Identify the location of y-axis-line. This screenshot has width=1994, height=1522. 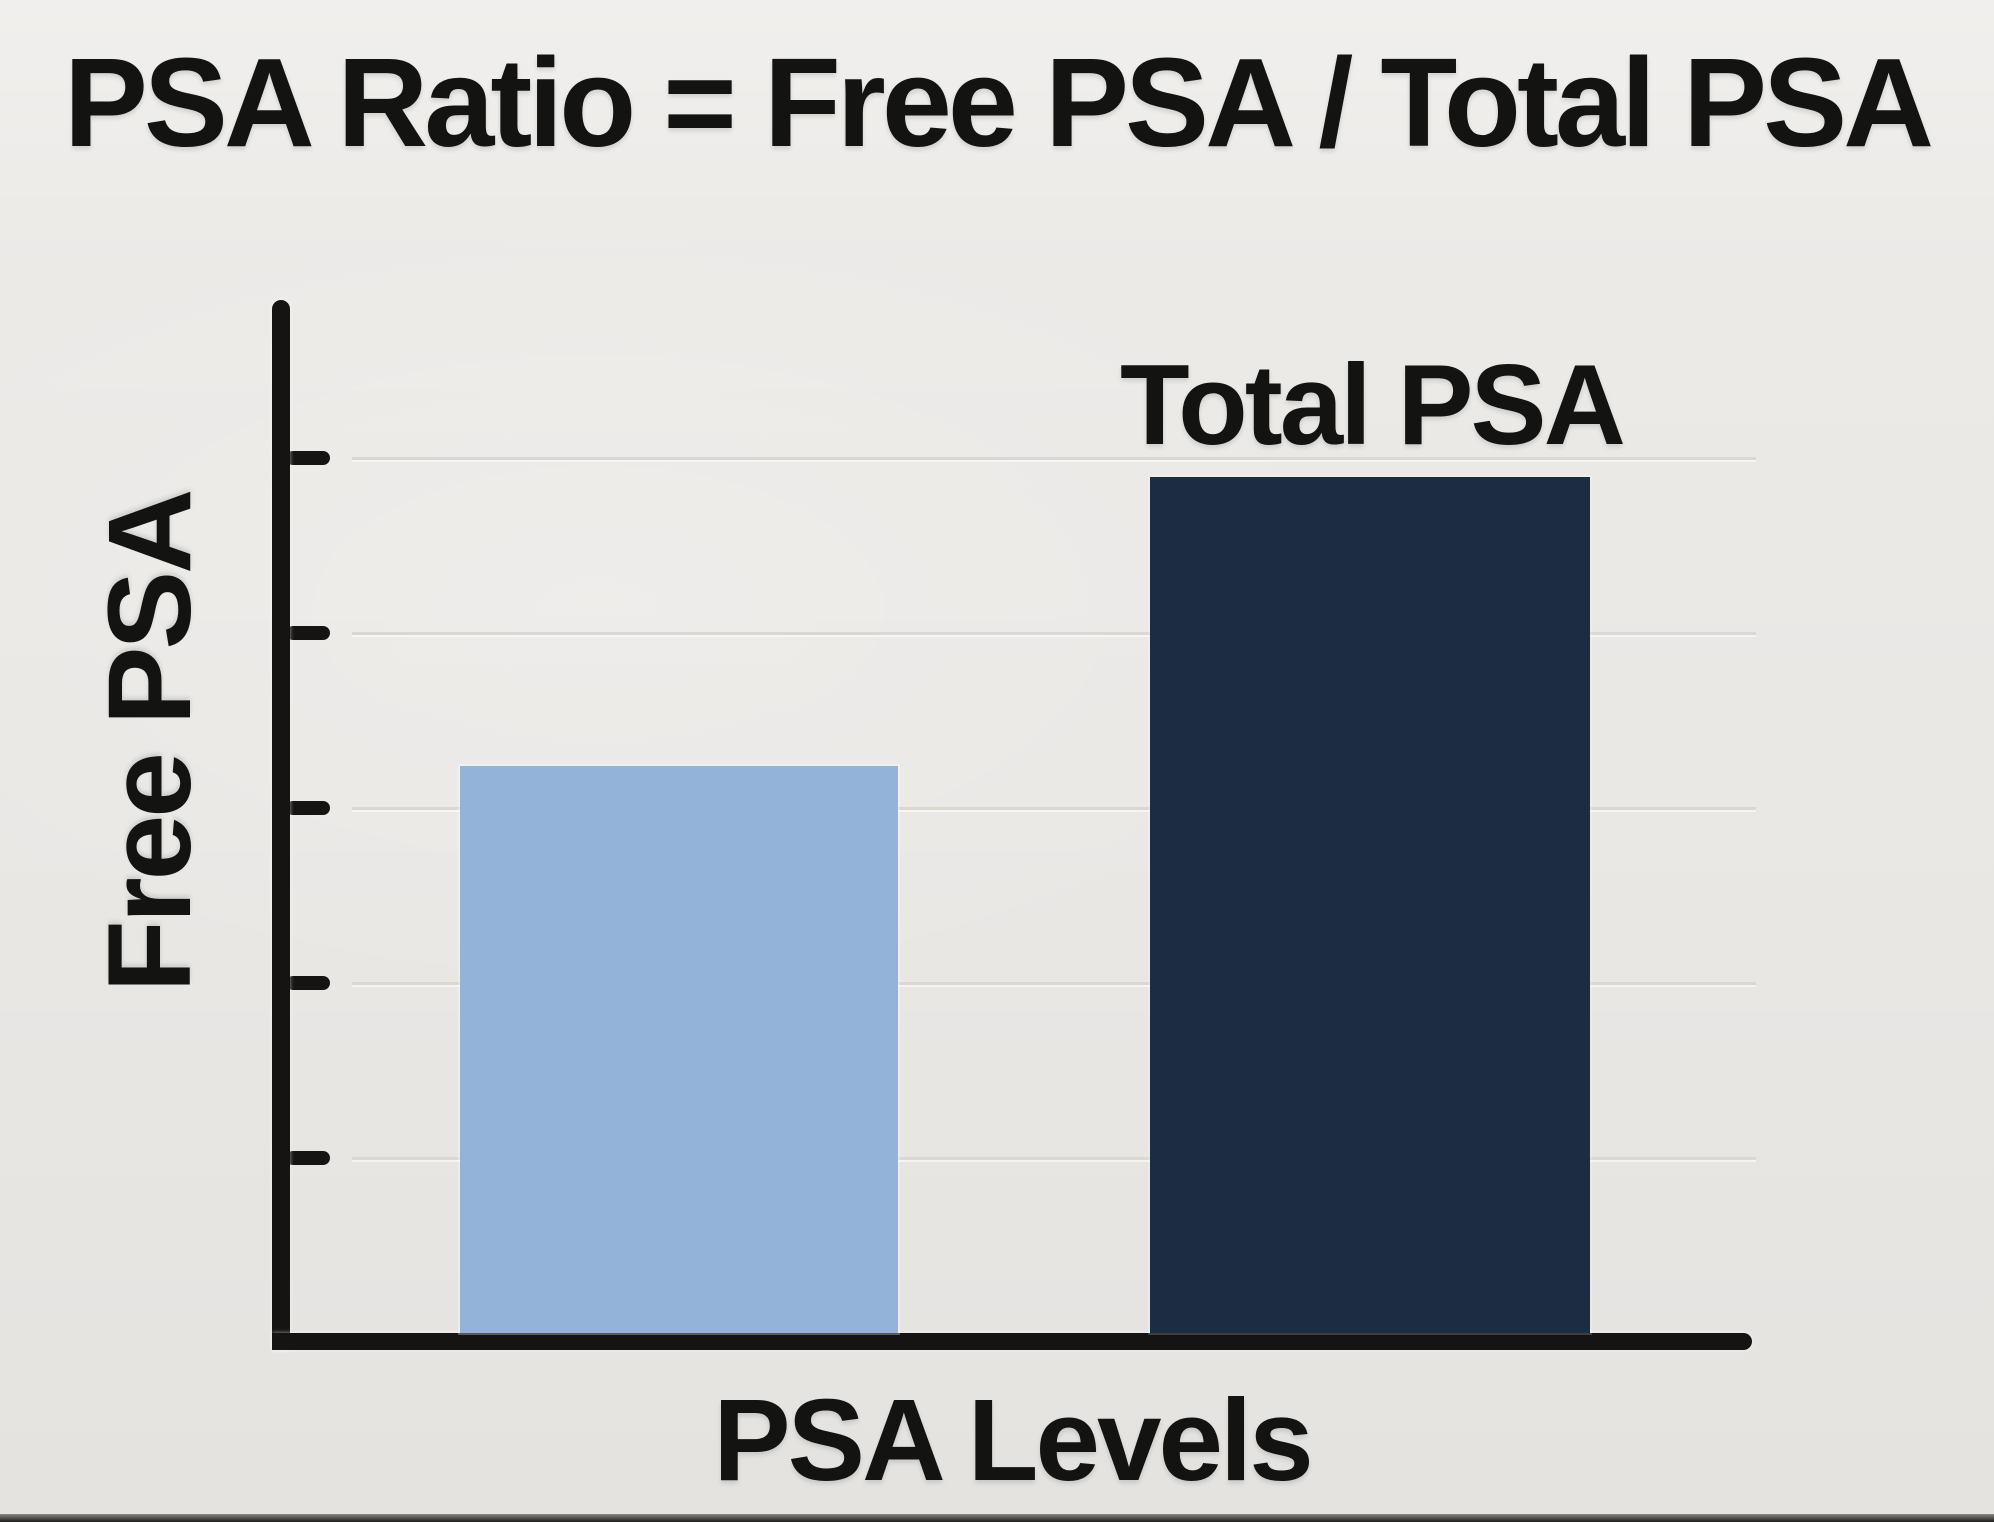
(281, 825).